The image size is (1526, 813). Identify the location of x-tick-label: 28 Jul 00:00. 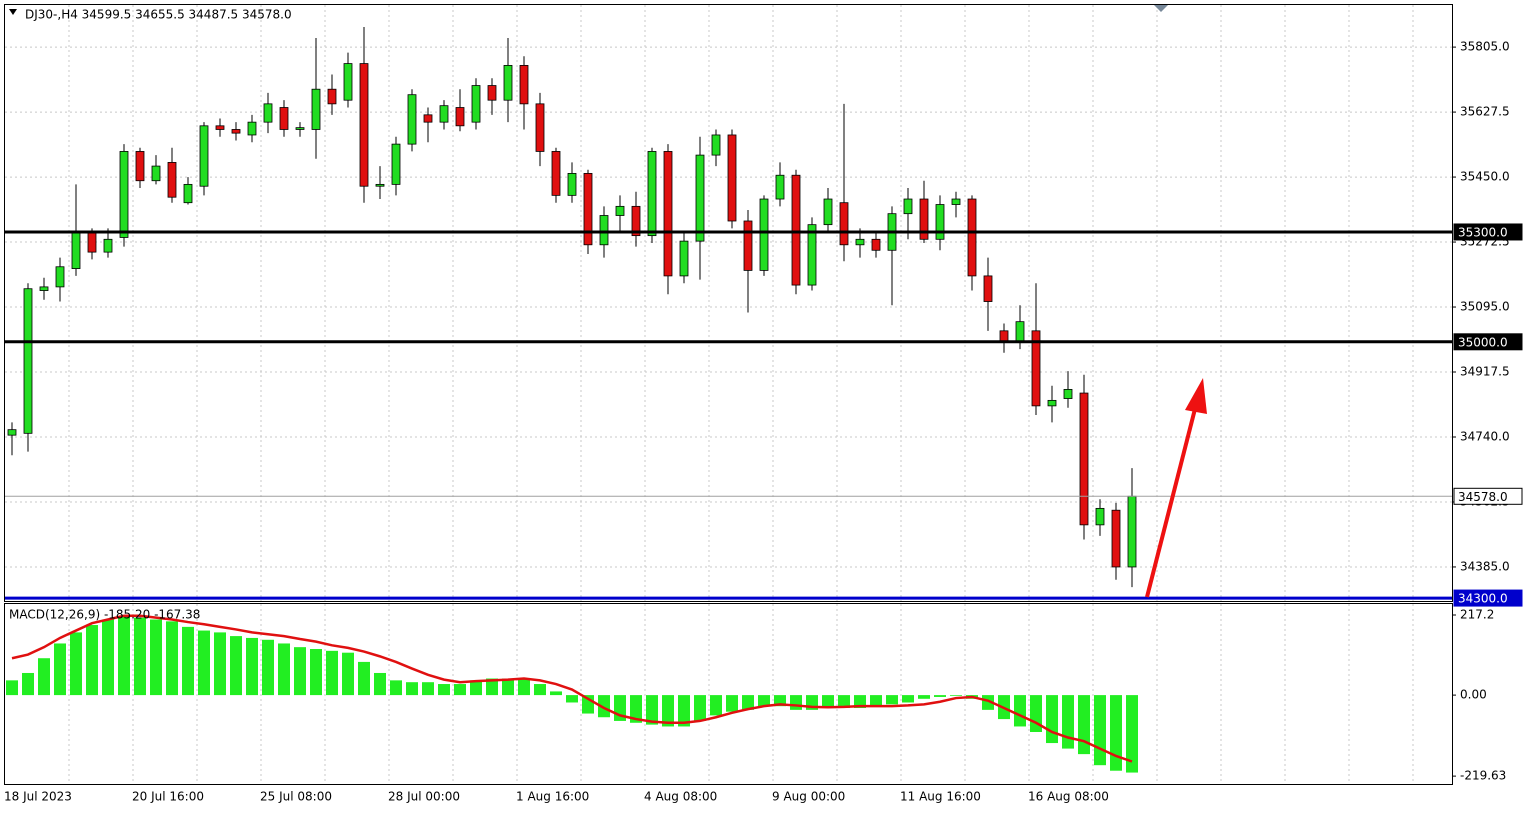
(424, 797).